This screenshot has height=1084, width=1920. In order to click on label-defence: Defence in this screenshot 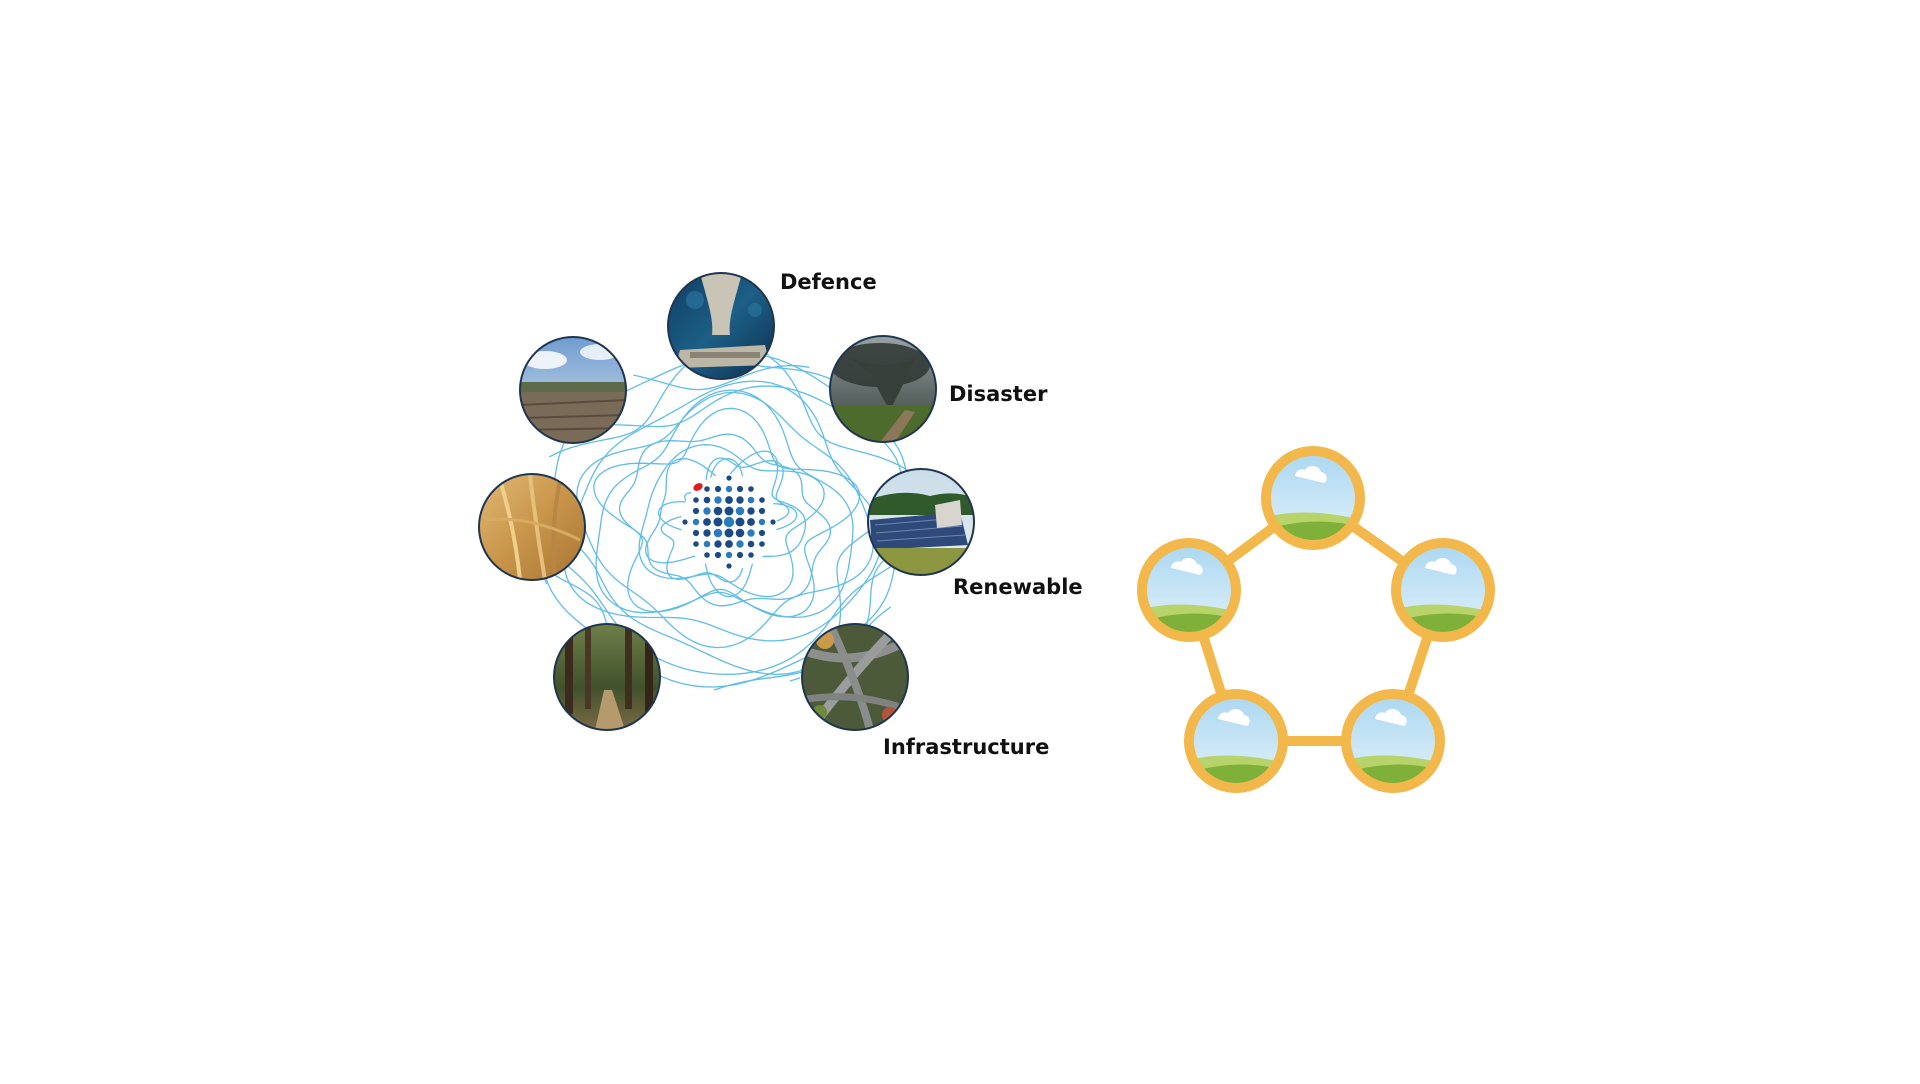, I will do `click(828, 282)`.